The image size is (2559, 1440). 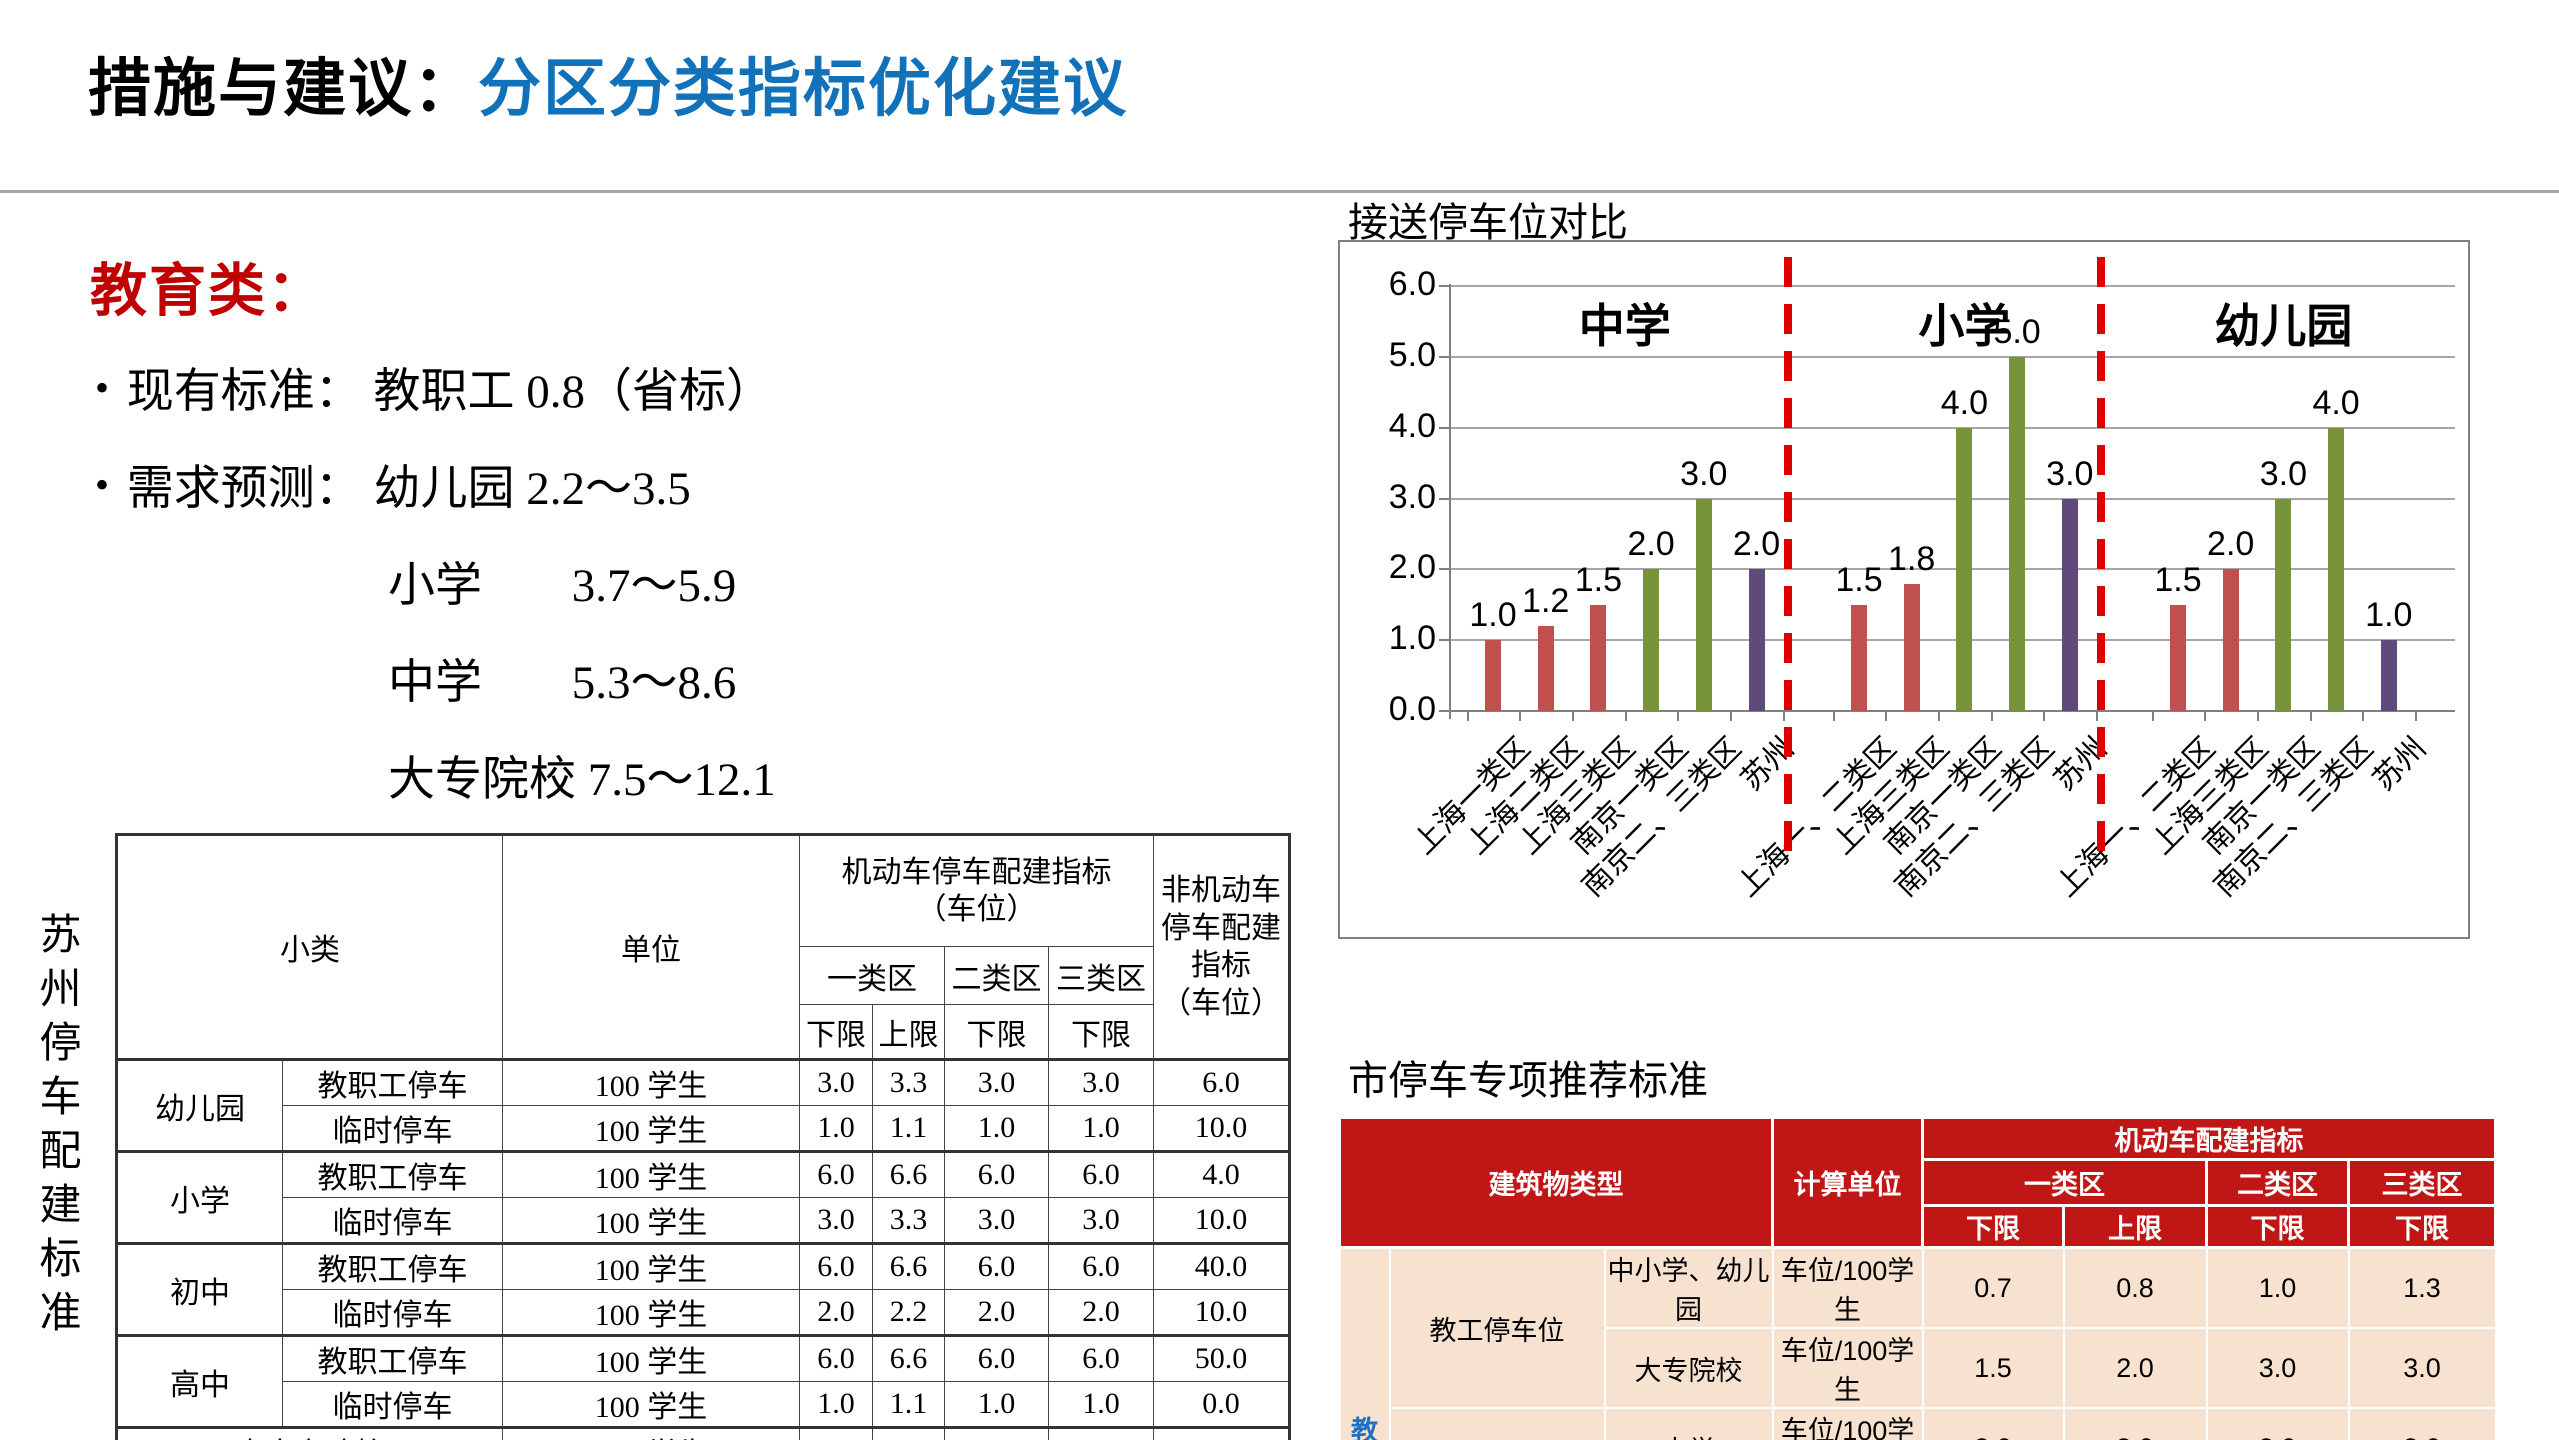 What do you see at coordinates (908, 1312) in the screenshot?
I see `data-cell: 2.2` at bounding box center [908, 1312].